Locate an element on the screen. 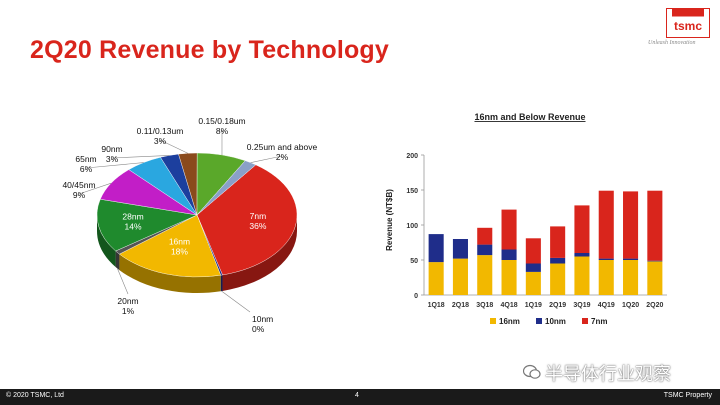 This screenshot has width=720, height=405. pie-label-n90: 90nm is located at coordinates (111, 149).